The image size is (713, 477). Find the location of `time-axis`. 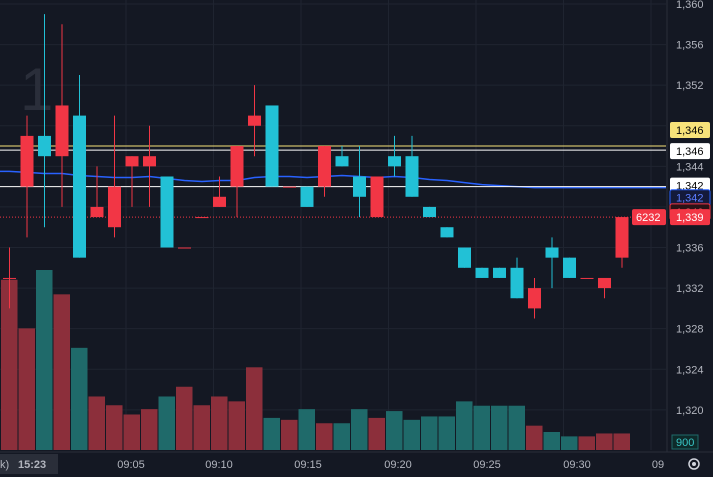

time-axis is located at coordinates (356, 464).